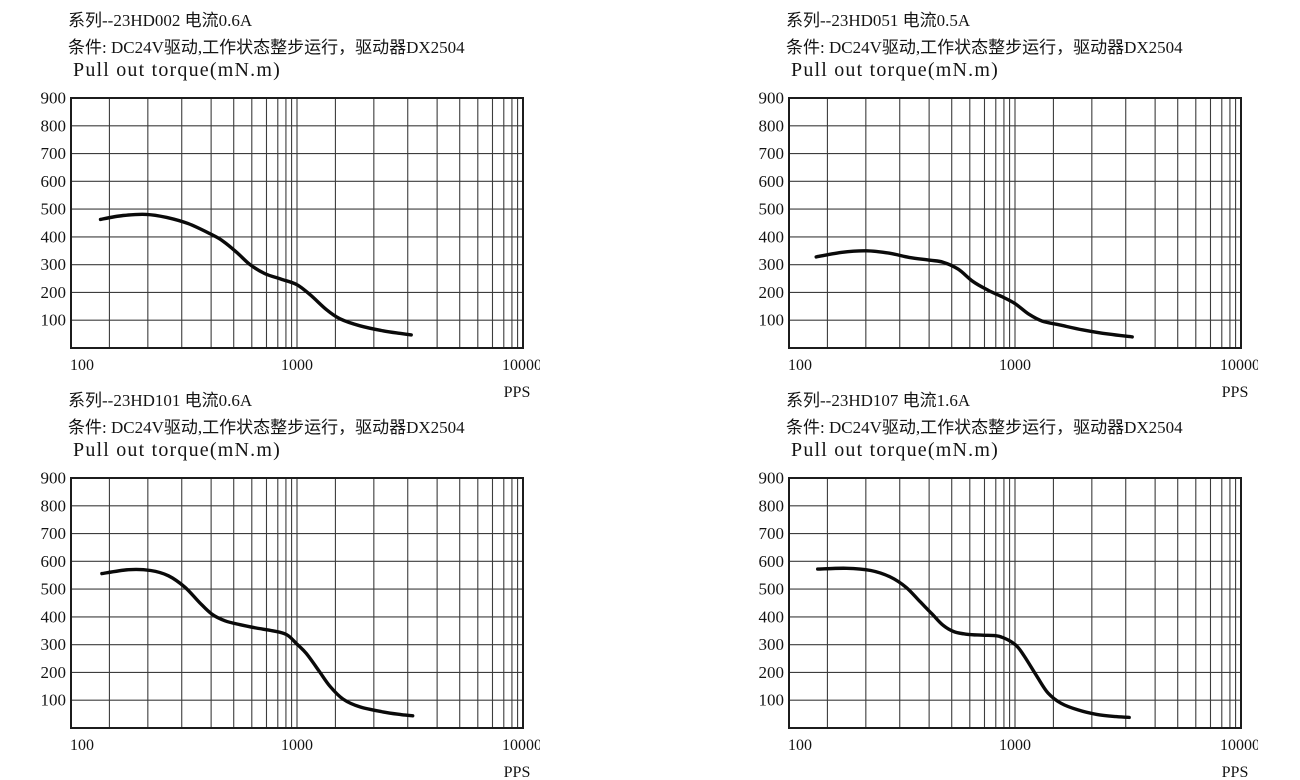 The image size is (1300, 780). I want to click on series-label: 系列--23HD107 电流1.6A, so click(878, 400).